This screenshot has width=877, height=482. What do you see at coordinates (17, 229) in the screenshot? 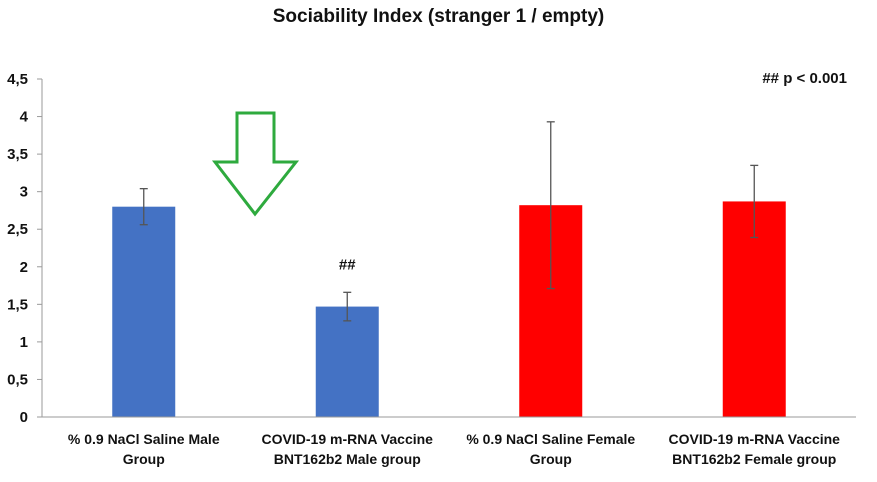
I see `y-tick-label: 2,5` at bounding box center [17, 229].